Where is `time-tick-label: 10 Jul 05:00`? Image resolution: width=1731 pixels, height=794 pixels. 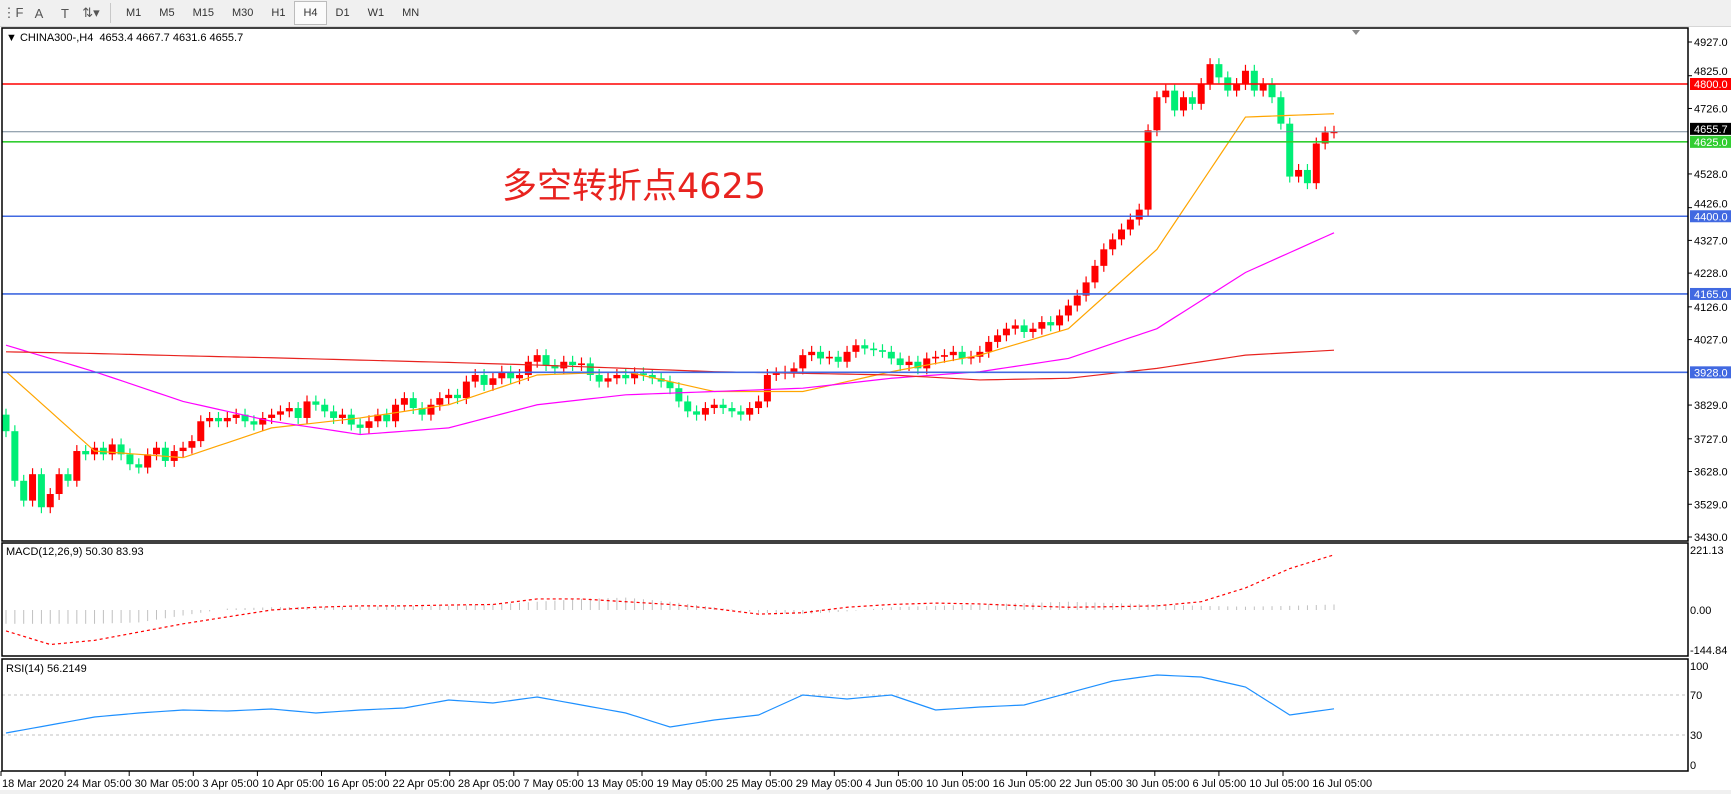
time-tick-label: 10 Jul 05:00 is located at coordinates (1279, 784).